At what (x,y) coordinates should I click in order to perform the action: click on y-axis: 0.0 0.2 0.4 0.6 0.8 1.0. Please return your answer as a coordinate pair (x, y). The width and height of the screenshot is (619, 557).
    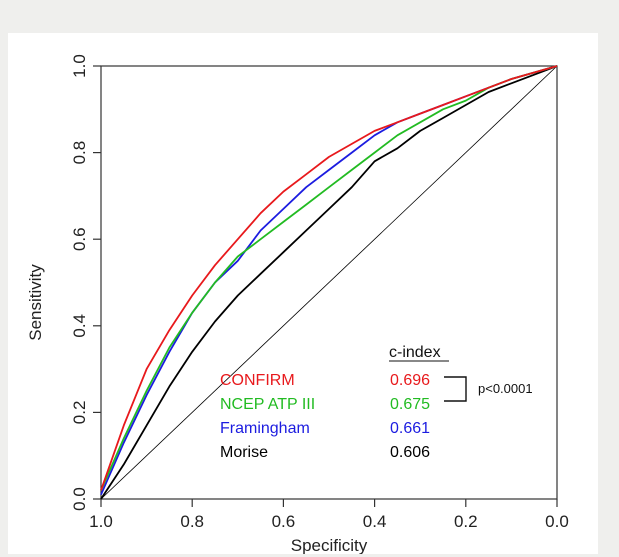
    Looking at the image, I should click on (85, 282).